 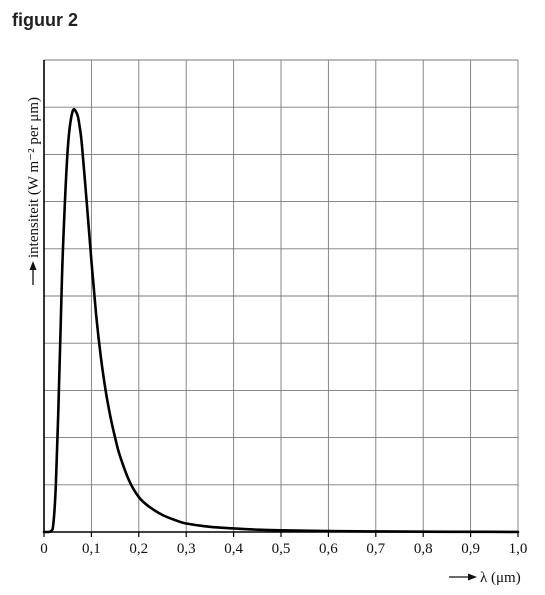 What do you see at coordinates (470, 549) in the screenshot?
I see `x-tick-label: 0,9` at bounding box center [470, 549].